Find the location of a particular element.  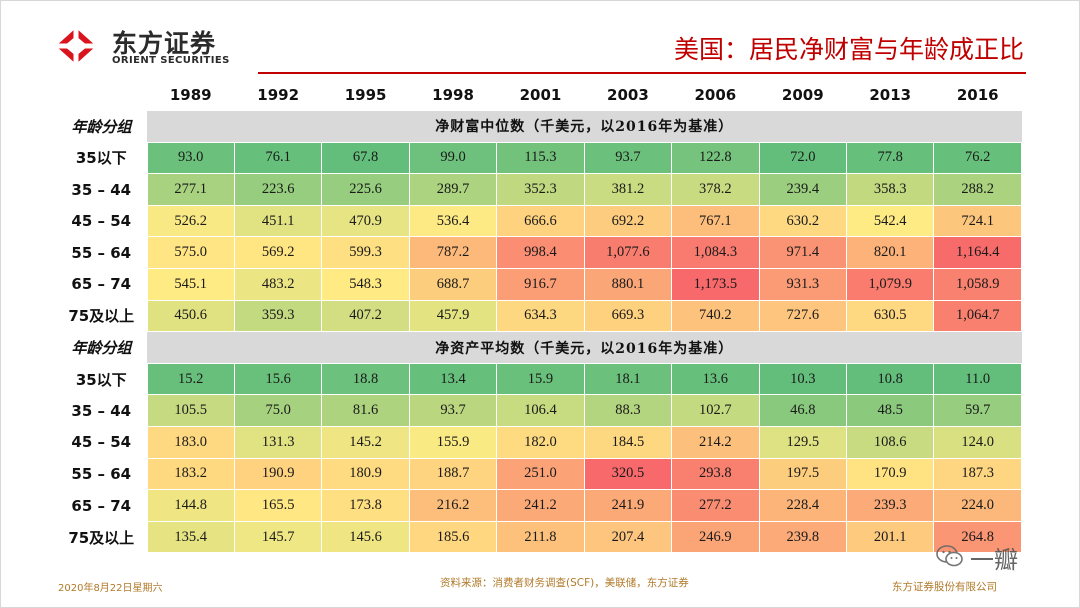

age-row-label: 55 – 64 is located at coordinates (99, 474).